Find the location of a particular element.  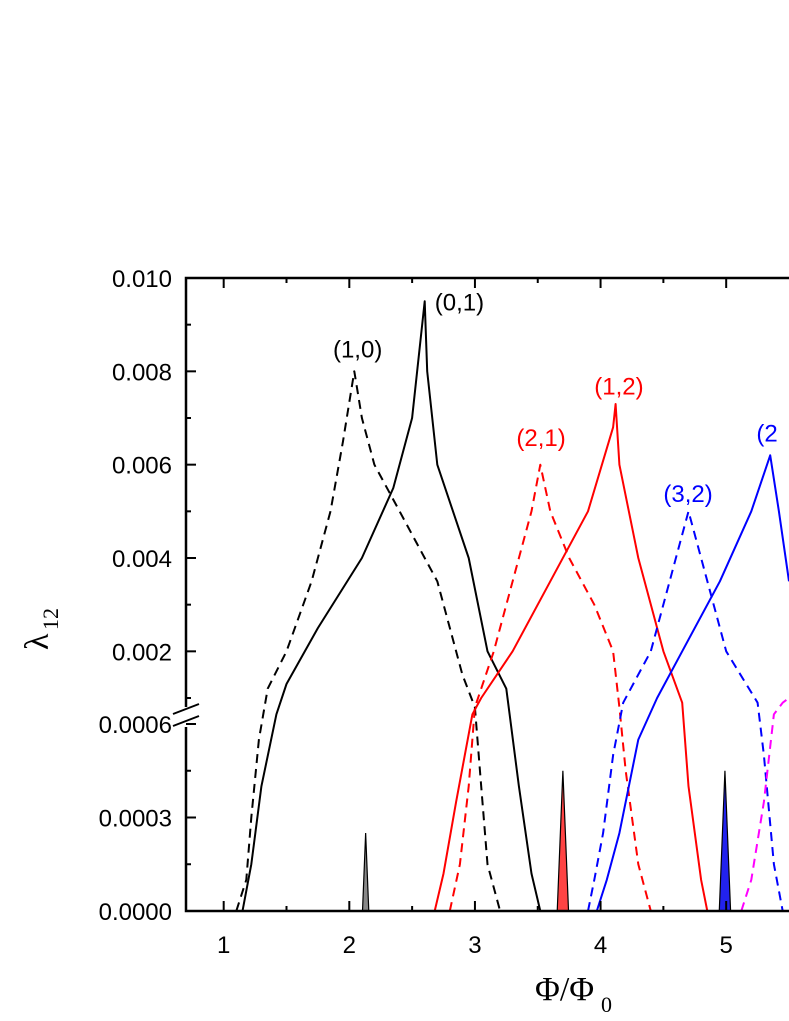

x-tick-label: 2 is located at coordinates (349, 945).